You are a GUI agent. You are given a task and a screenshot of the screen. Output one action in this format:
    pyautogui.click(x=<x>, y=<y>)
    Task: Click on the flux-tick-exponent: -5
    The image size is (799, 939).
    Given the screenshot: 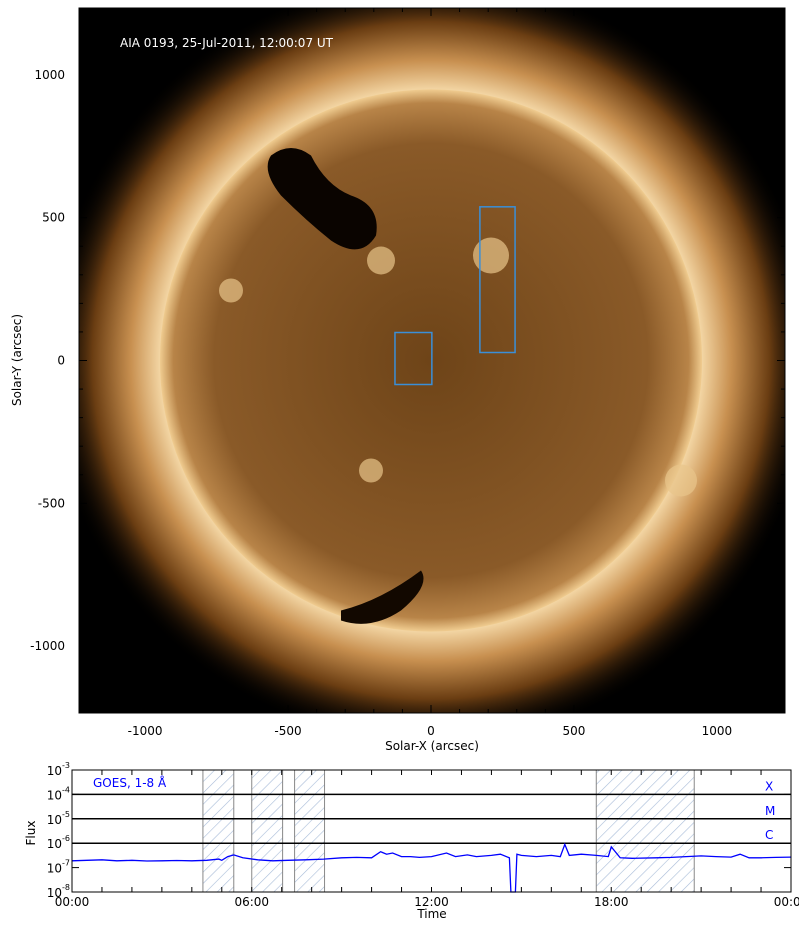 What is the action you would take?
    pyautogui.click(x=66, y=814)
    